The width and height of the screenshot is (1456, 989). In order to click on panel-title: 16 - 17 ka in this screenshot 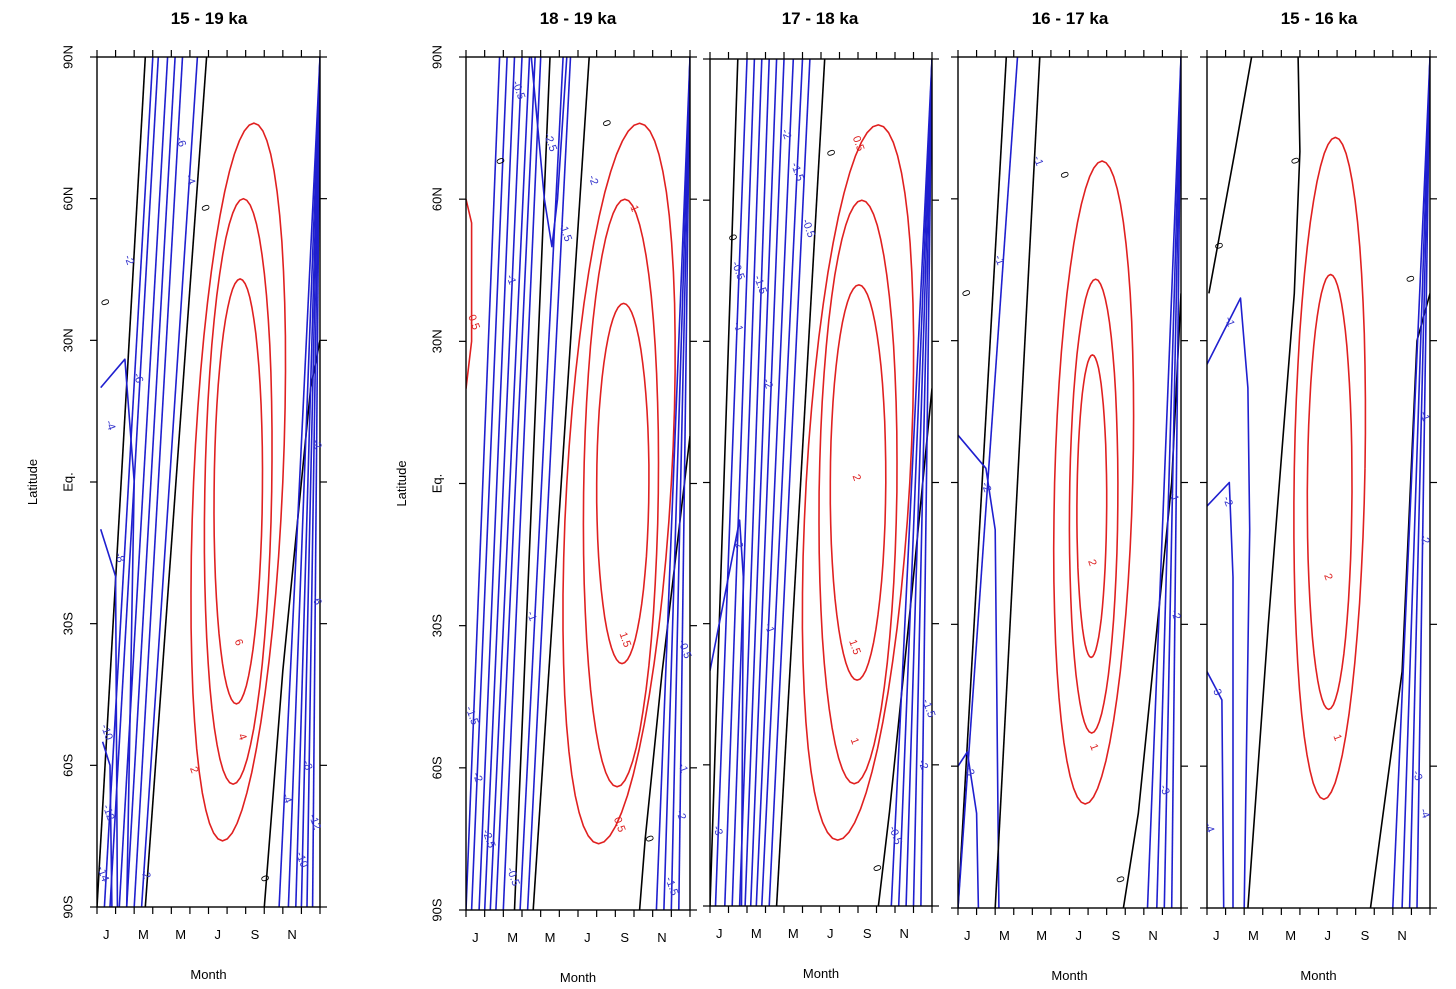, I will do `click(1070, 18)`.